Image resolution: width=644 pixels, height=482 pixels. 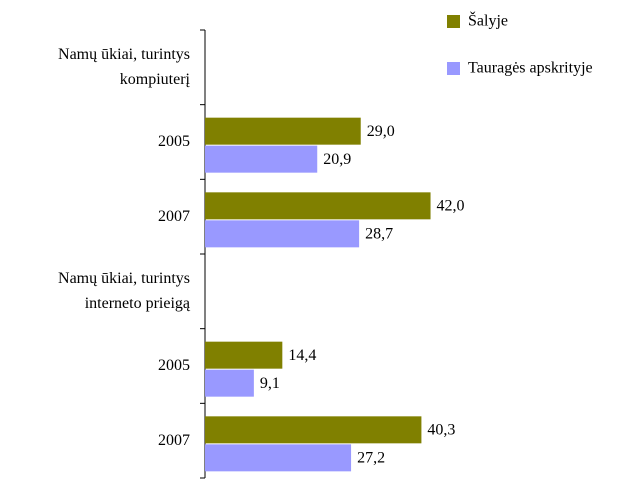 I want to click on value-label: 28,7, so click(x=379, y=234).